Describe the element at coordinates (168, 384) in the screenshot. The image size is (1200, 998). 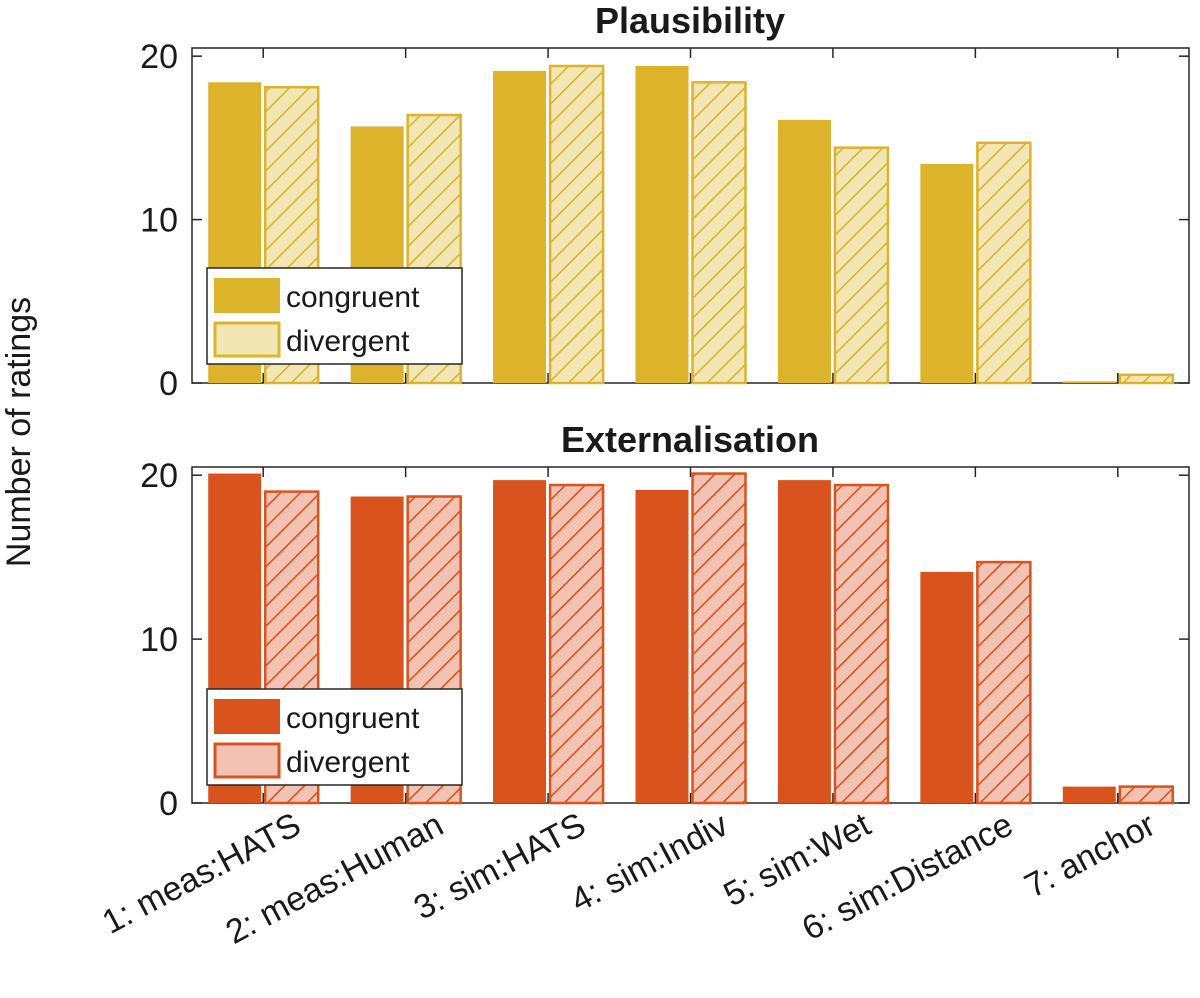
I see `plausibility-y-tick-label: 0` at that location.